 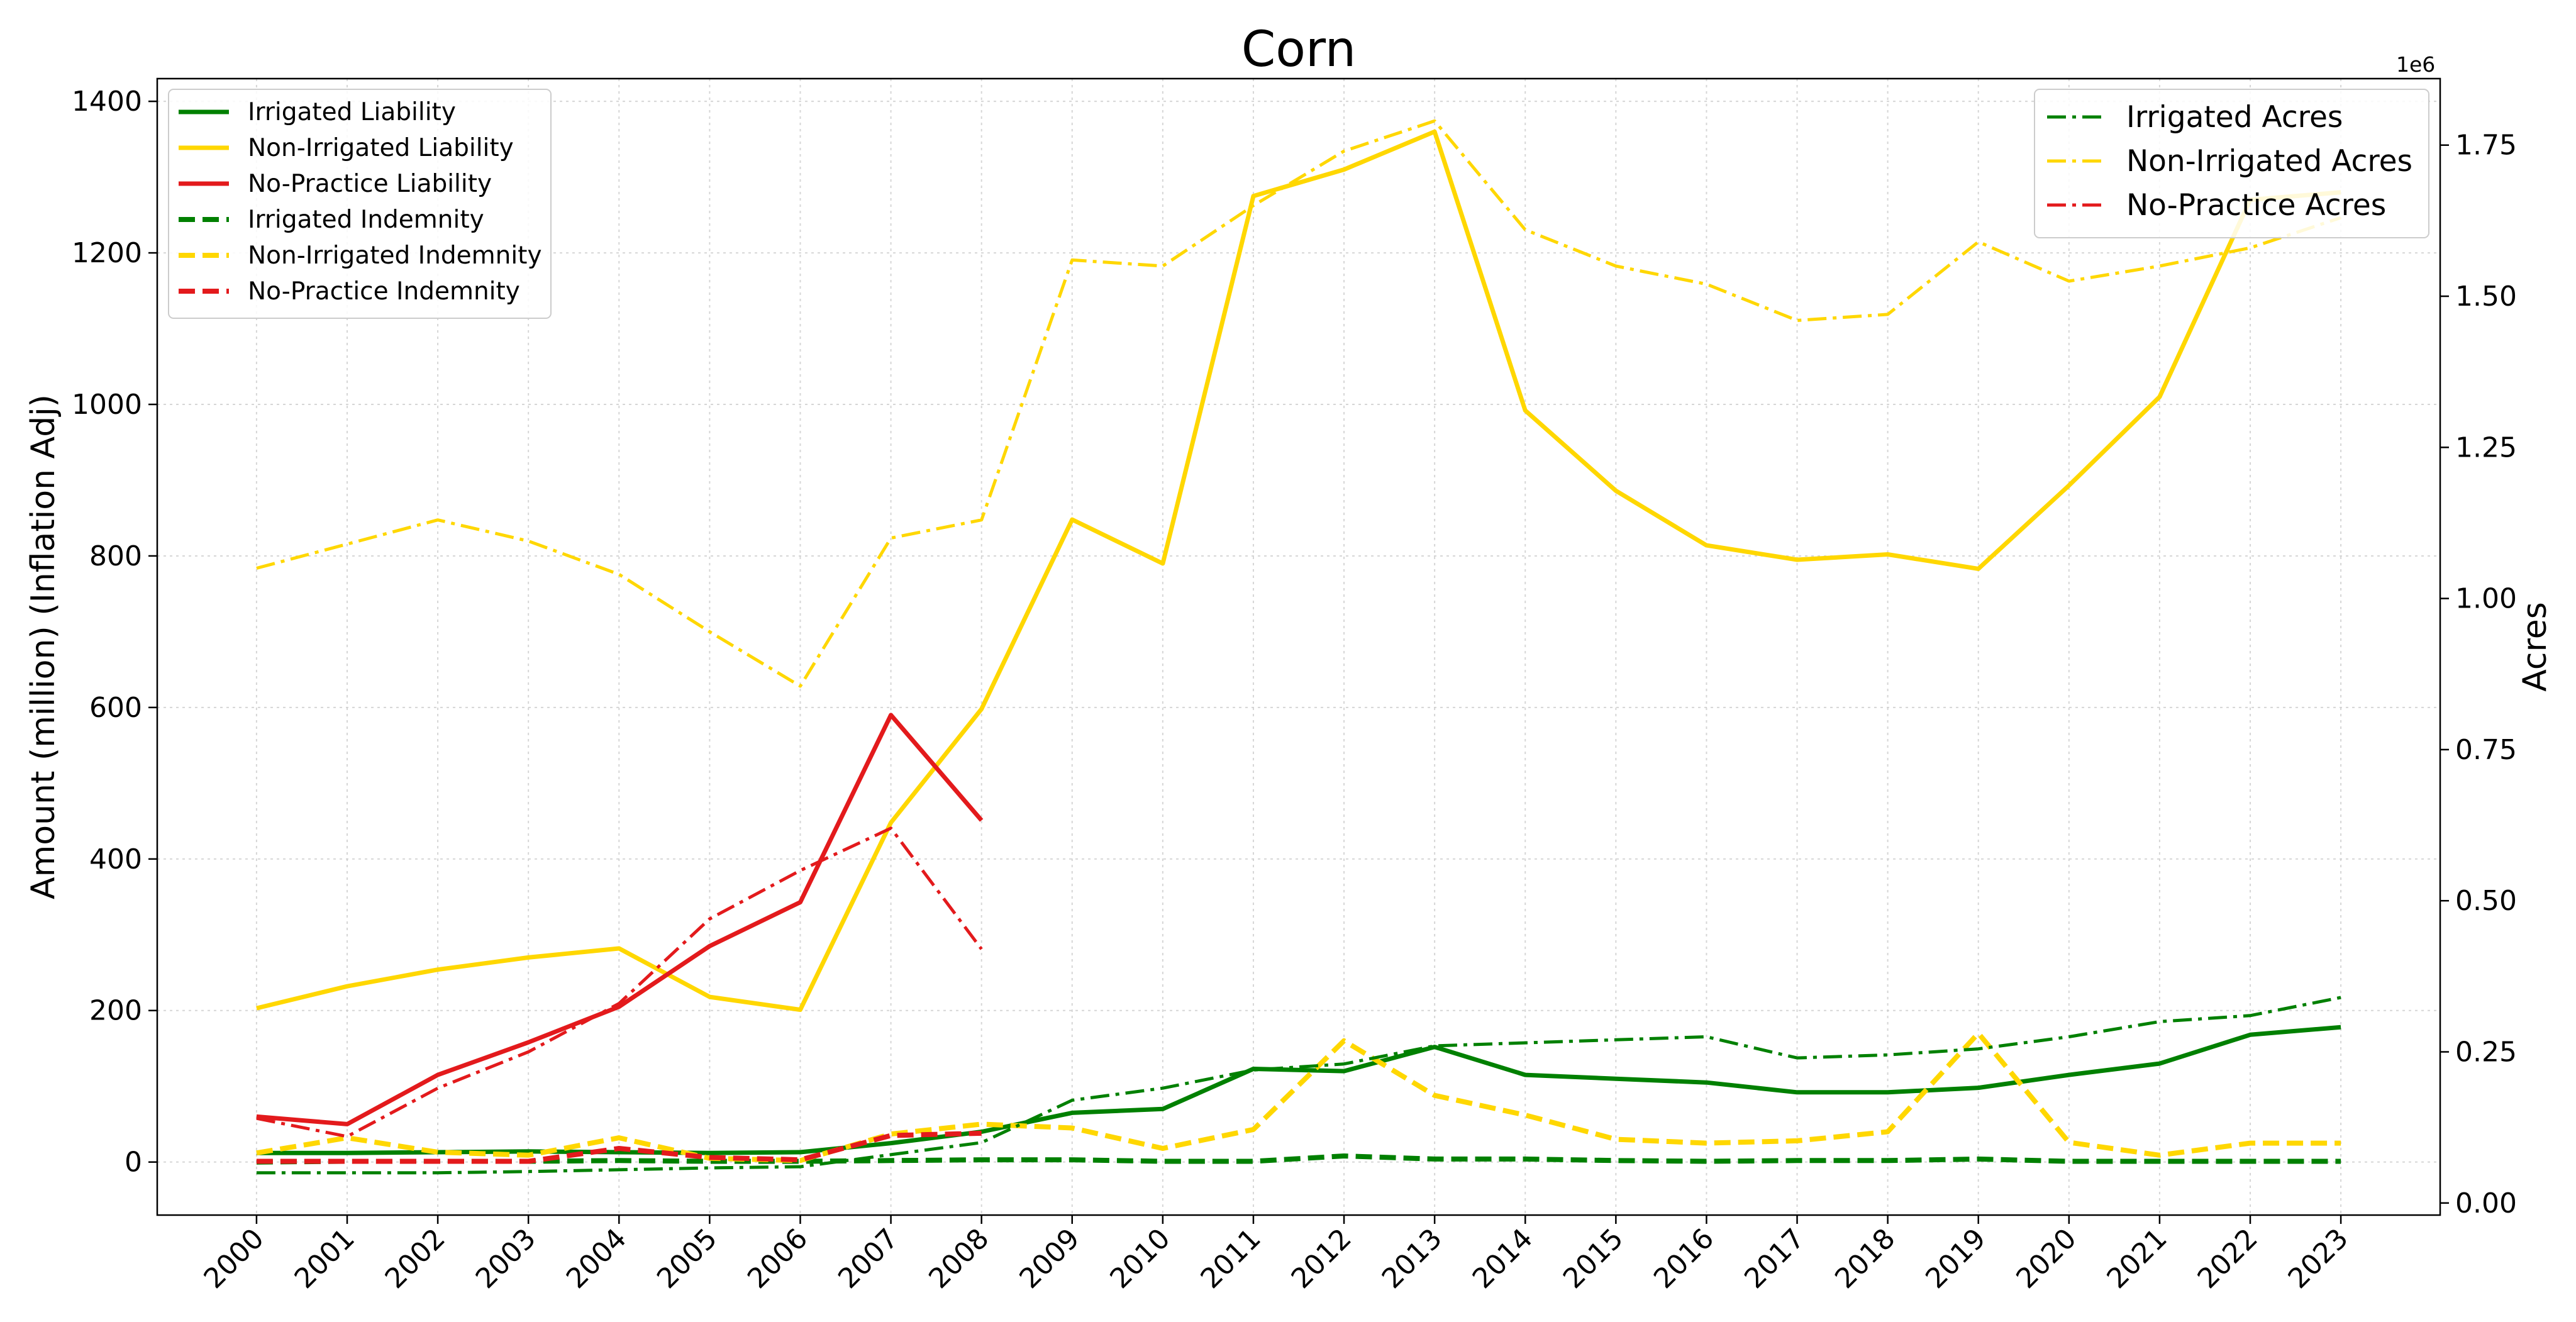 I want to click on legend-left-box, so click(x=360, y=204).